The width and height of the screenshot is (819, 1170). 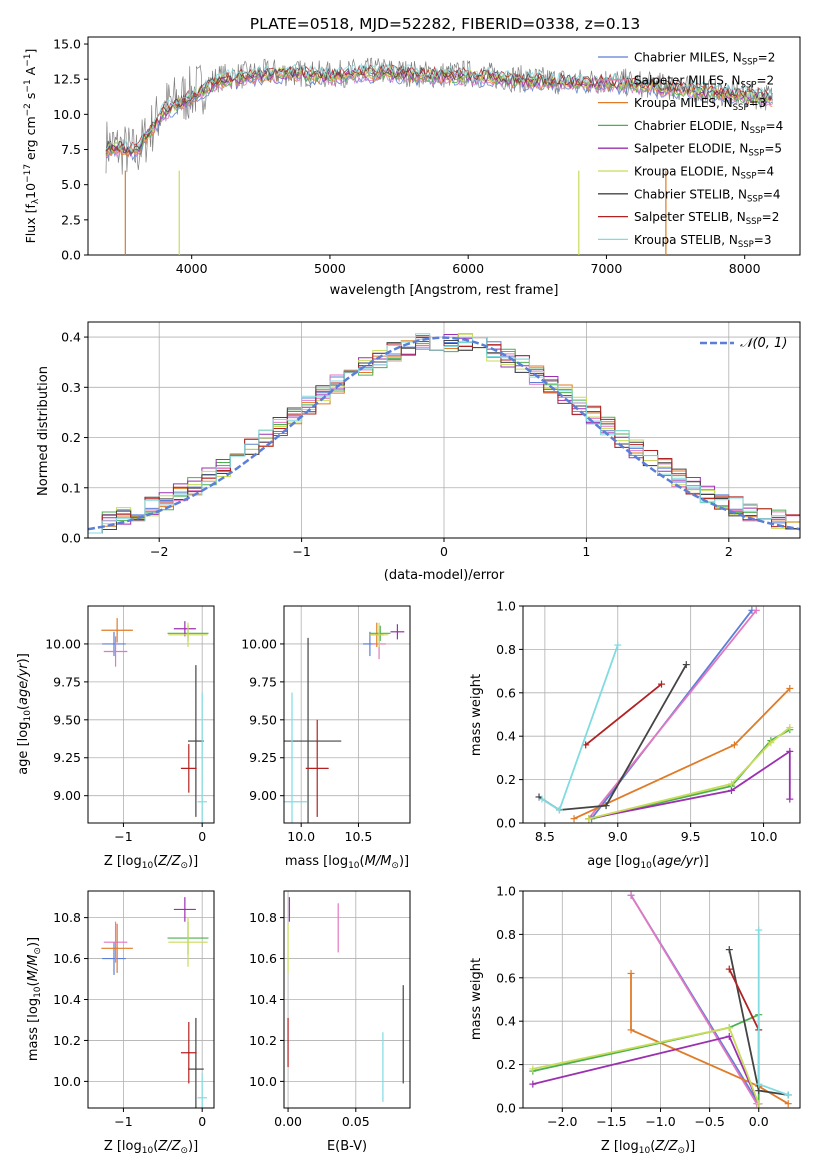 I want to click on mZ-xlabel: Z [log10(Z/Z⊙)], so click(x=151, y=1147).